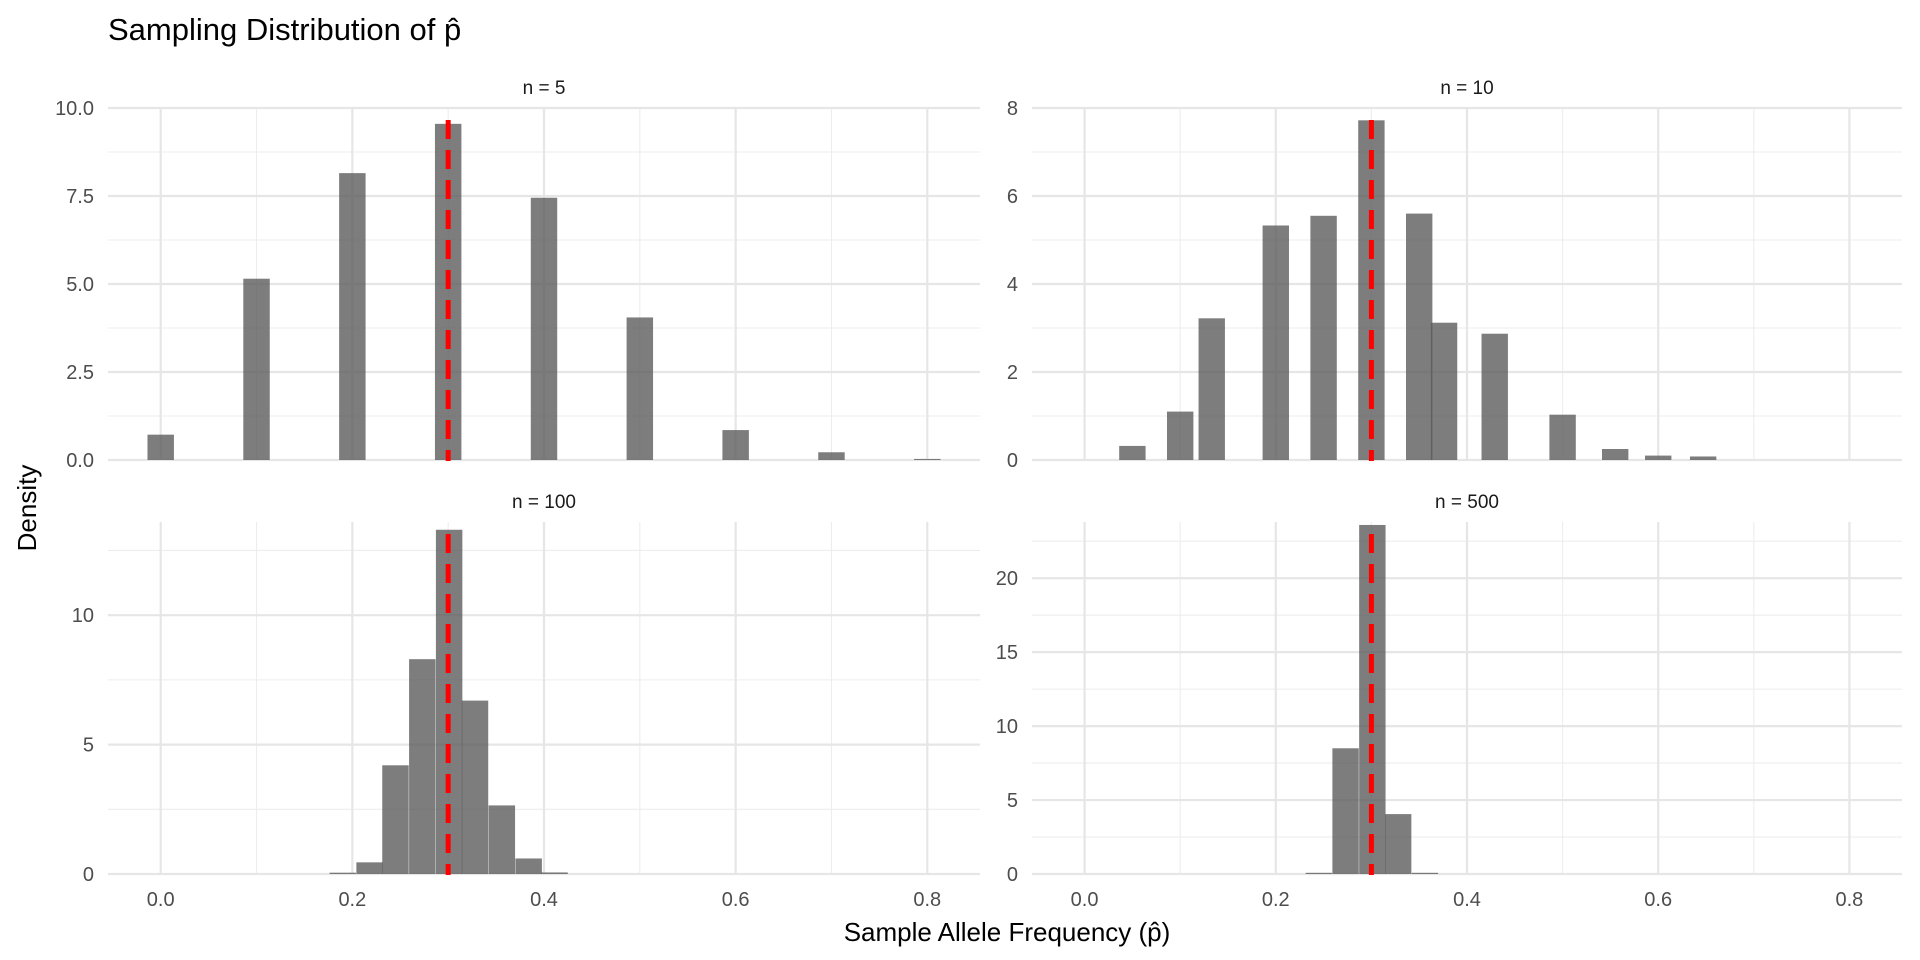 This screenshot has width=1920, height=960. I want to click on facet-strip-label: n = 500, so click(1467, 502).